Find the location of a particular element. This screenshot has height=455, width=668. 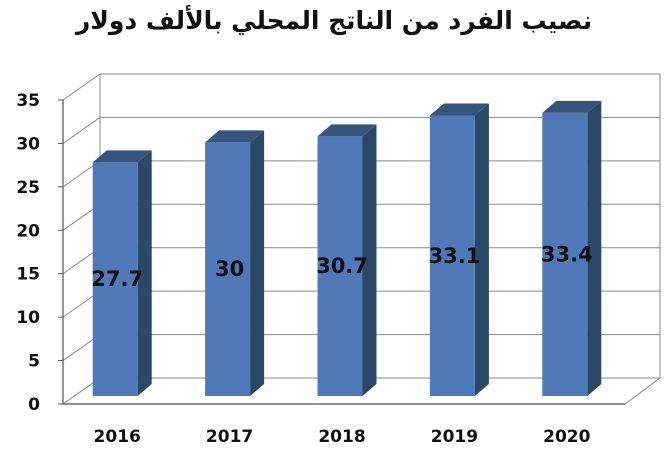

y-tick-label: 5 is located at coordinates (34, 362).